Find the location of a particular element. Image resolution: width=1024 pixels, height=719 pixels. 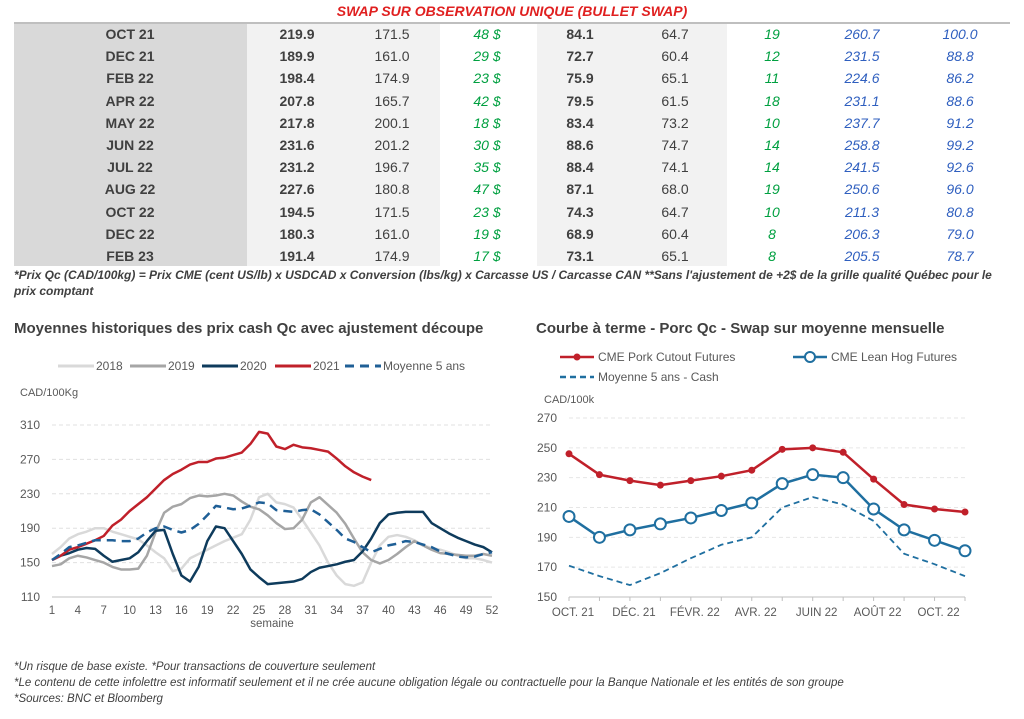

table-cell: 73.2 is located at coordinates (675, 122).